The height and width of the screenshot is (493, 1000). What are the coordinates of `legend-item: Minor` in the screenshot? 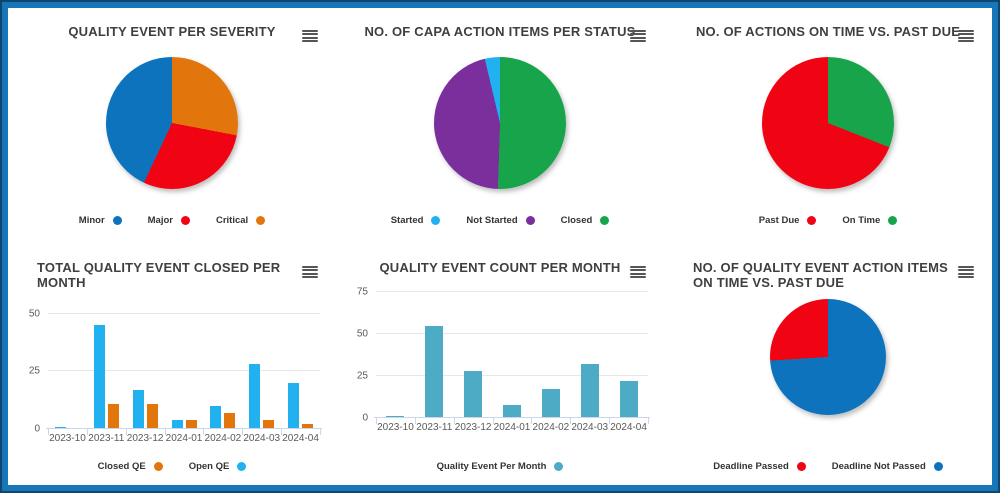 It's located at (100, 220).